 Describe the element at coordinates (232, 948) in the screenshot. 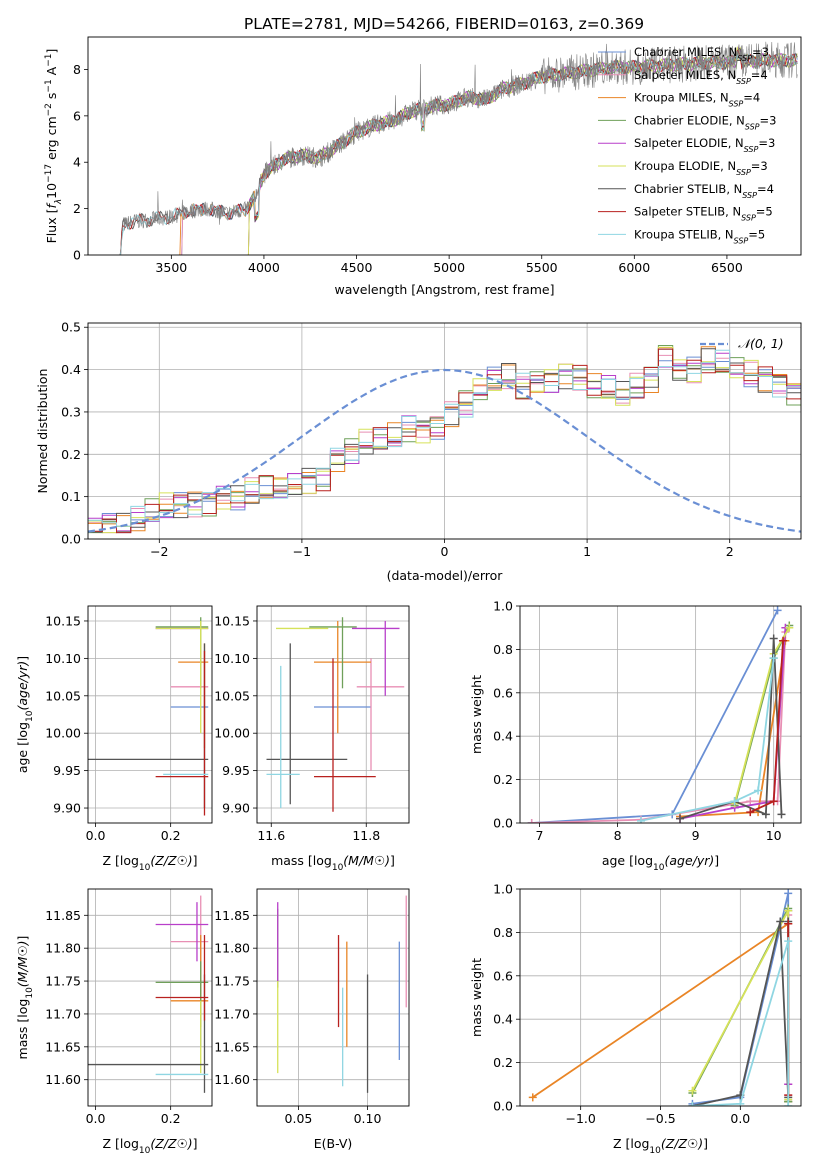

I see `mass-vs-EBV-ytick-label: 11.80` at that location.